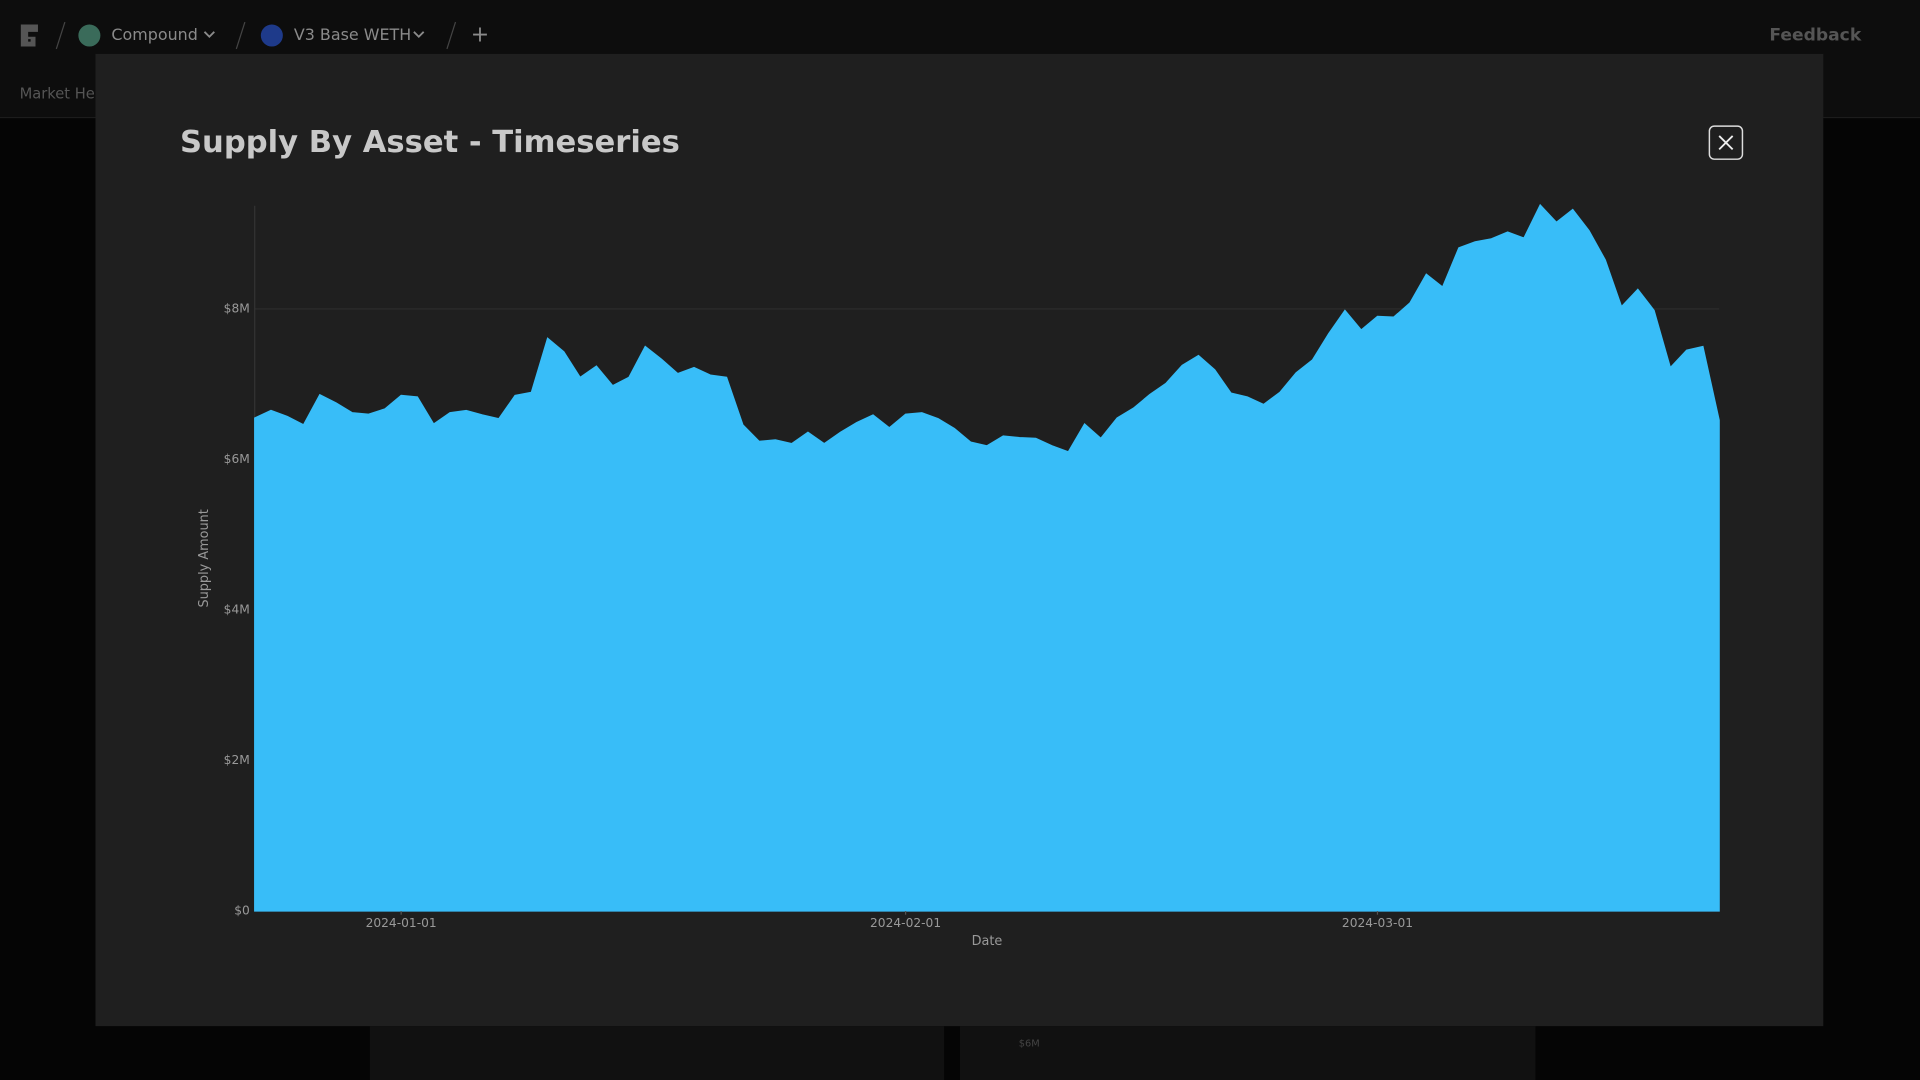  Describe the element at coordinates (237, 308) in the screenshot. I see `y-tick-label: $8M` at that location.